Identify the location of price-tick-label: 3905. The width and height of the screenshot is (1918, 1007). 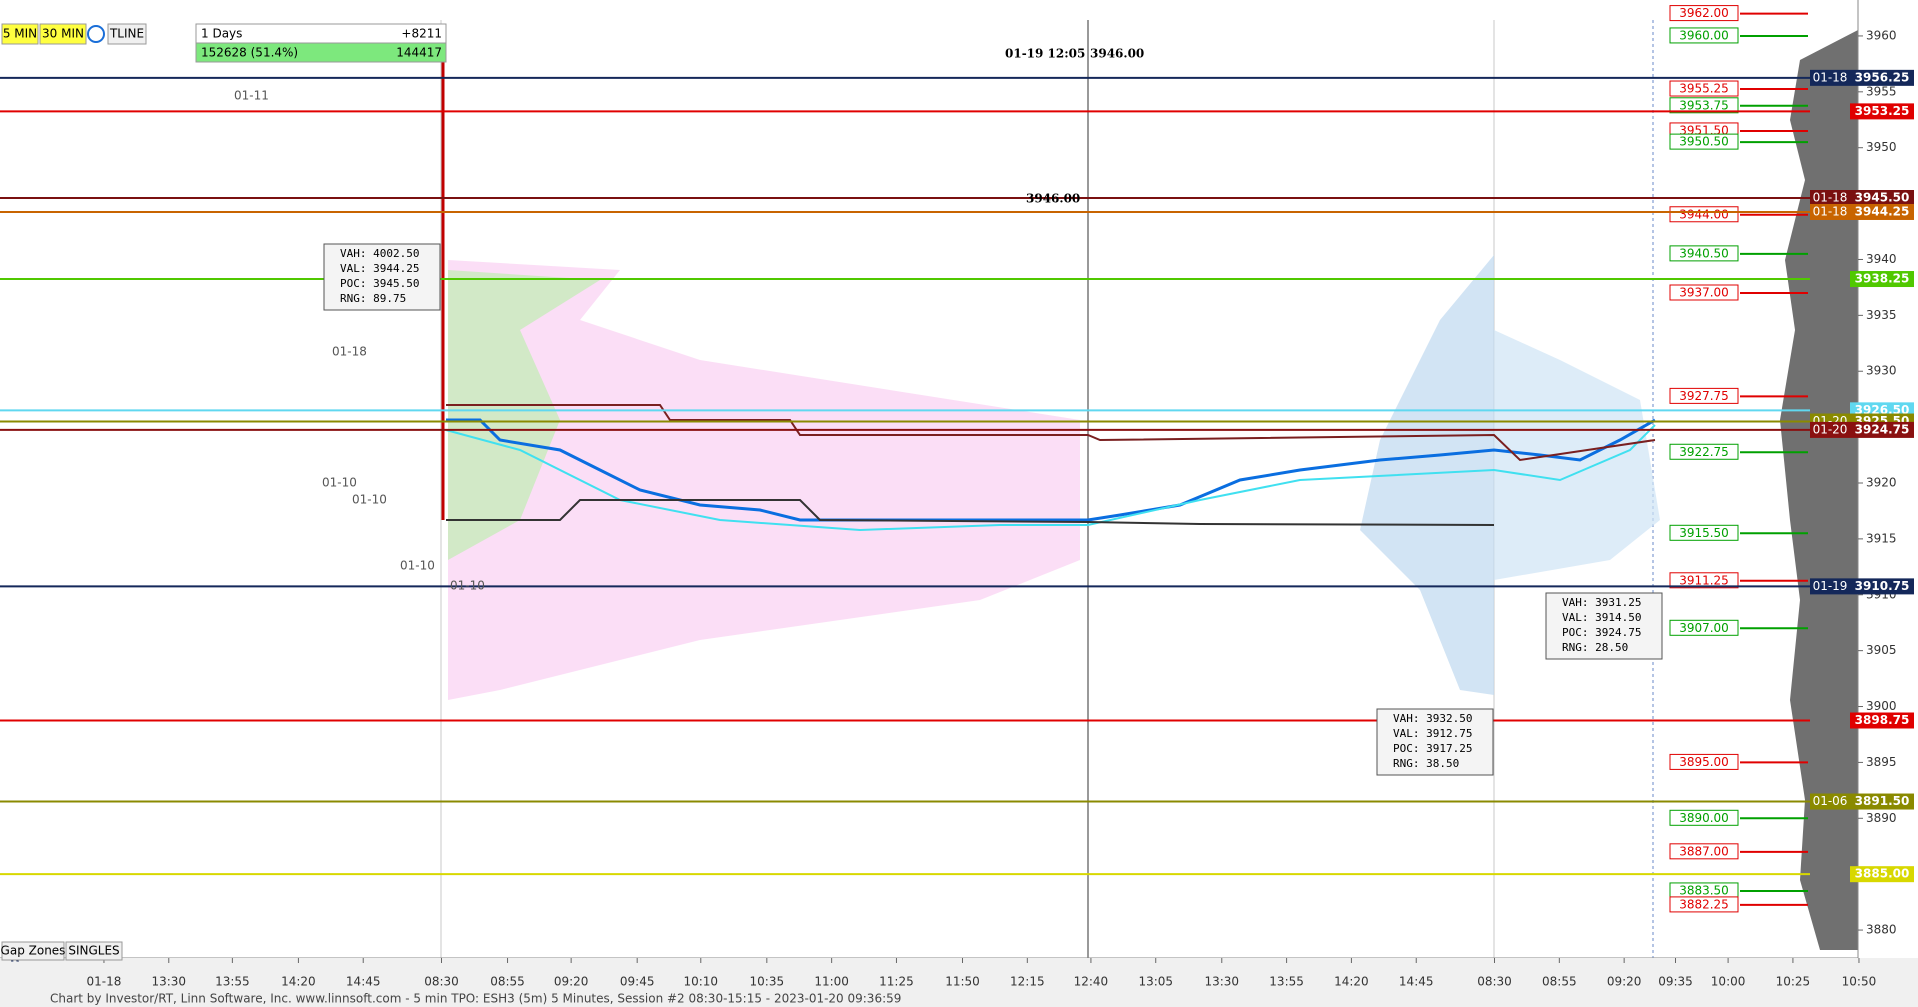
(1881, 650).